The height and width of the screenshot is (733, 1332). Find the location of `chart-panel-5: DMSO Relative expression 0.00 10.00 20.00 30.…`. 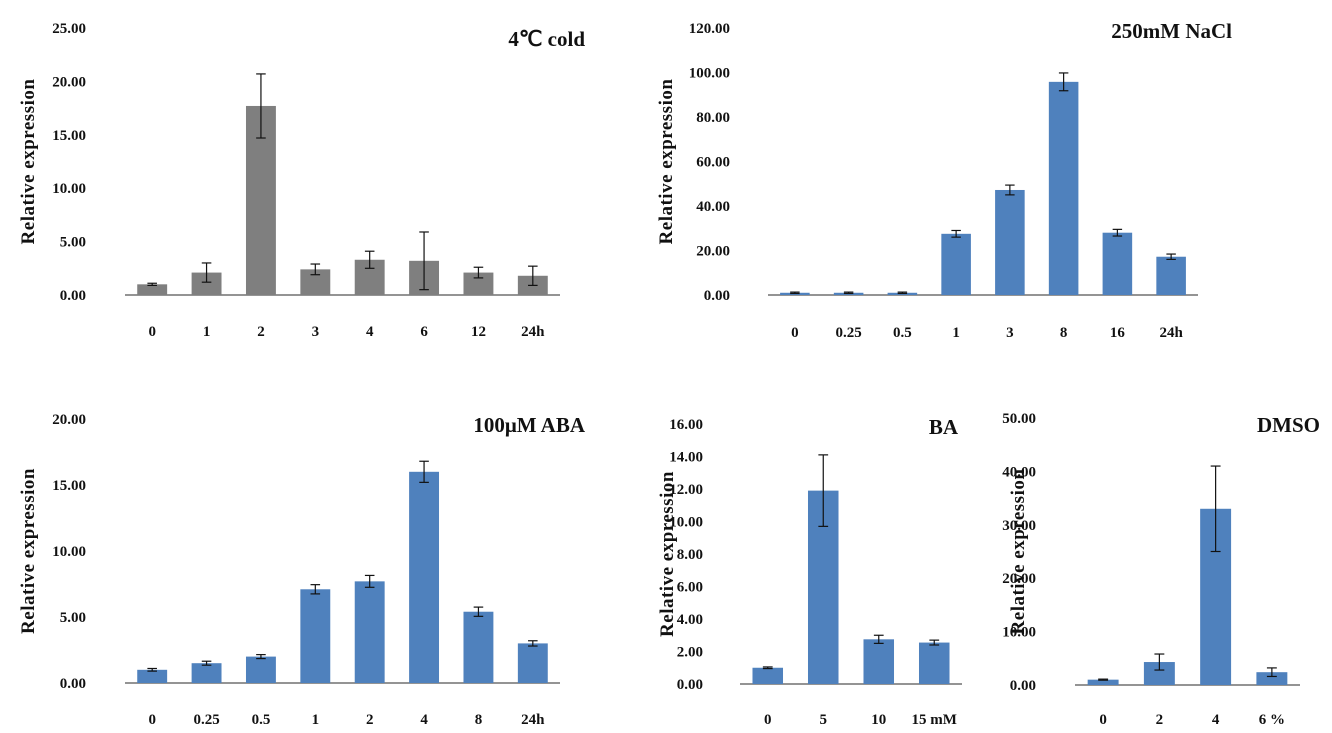

chart-panel-5: DMSO Relative expression 0.00 10.00 20.00 30.… is located at coordinates (1161, 569).